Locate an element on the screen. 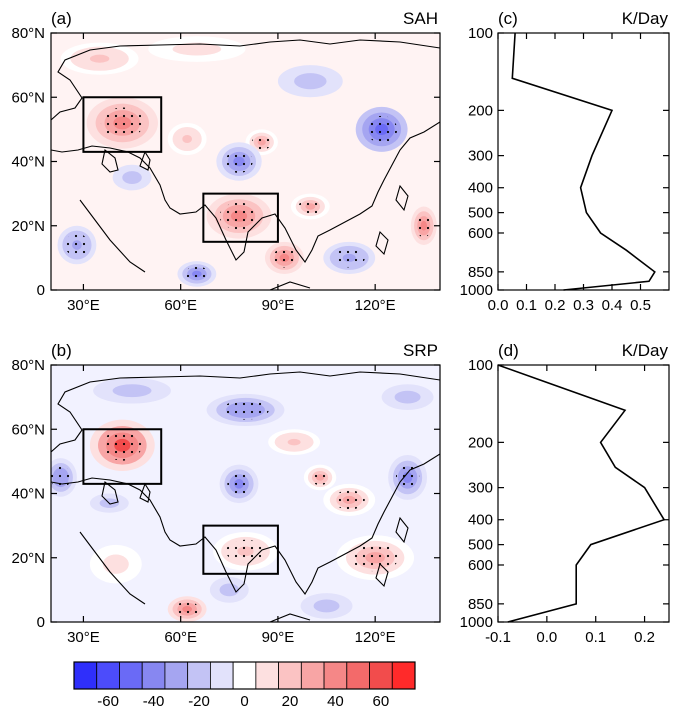 Image resolution: width=685 pixels, height=709 pixels. y-tick-label: 100 is located at coordinates (480, 365).